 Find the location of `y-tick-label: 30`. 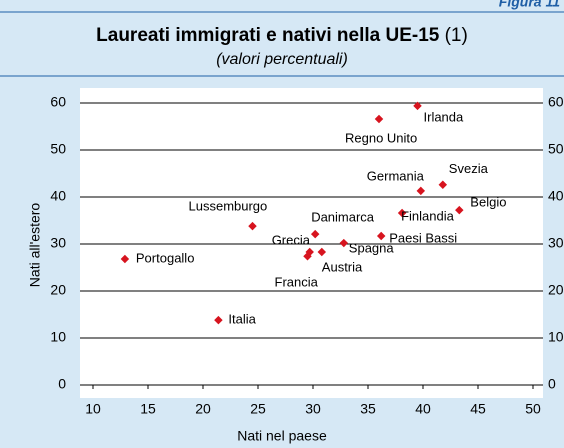

y-tick-label: 30 is located at coordinates (58, 243).